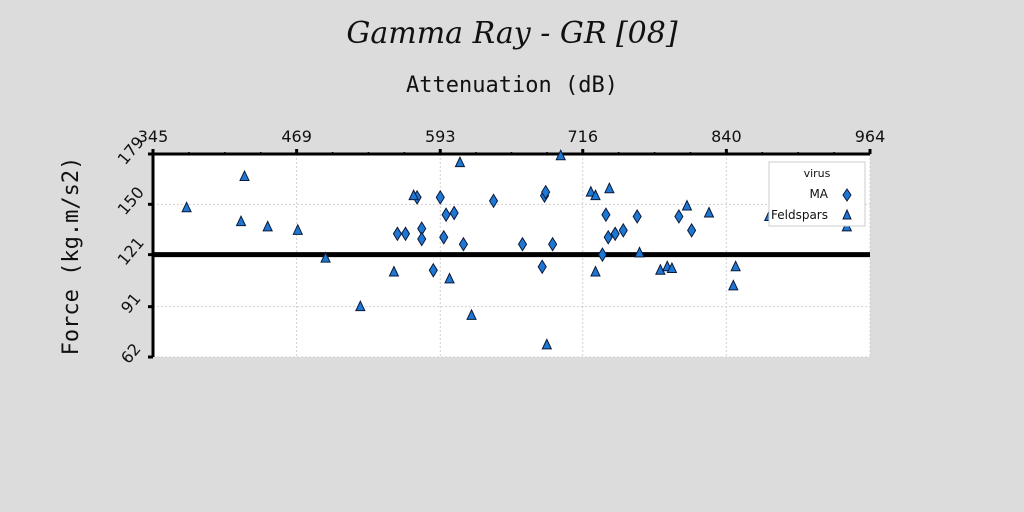  I want to click on legend-triangle-icon, so click(847, 214).